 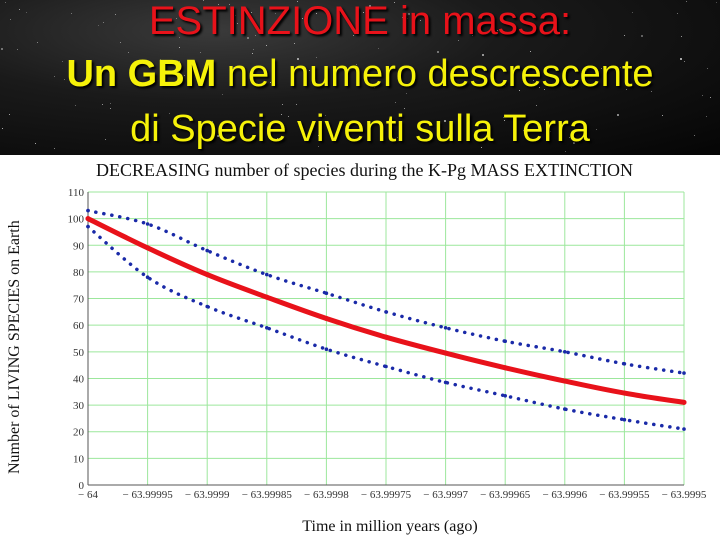 What do you see at coordinates (267, 495) in the screenshot?
I see `x-tick-label: − 63.99985` at bounding box center [267, 495].